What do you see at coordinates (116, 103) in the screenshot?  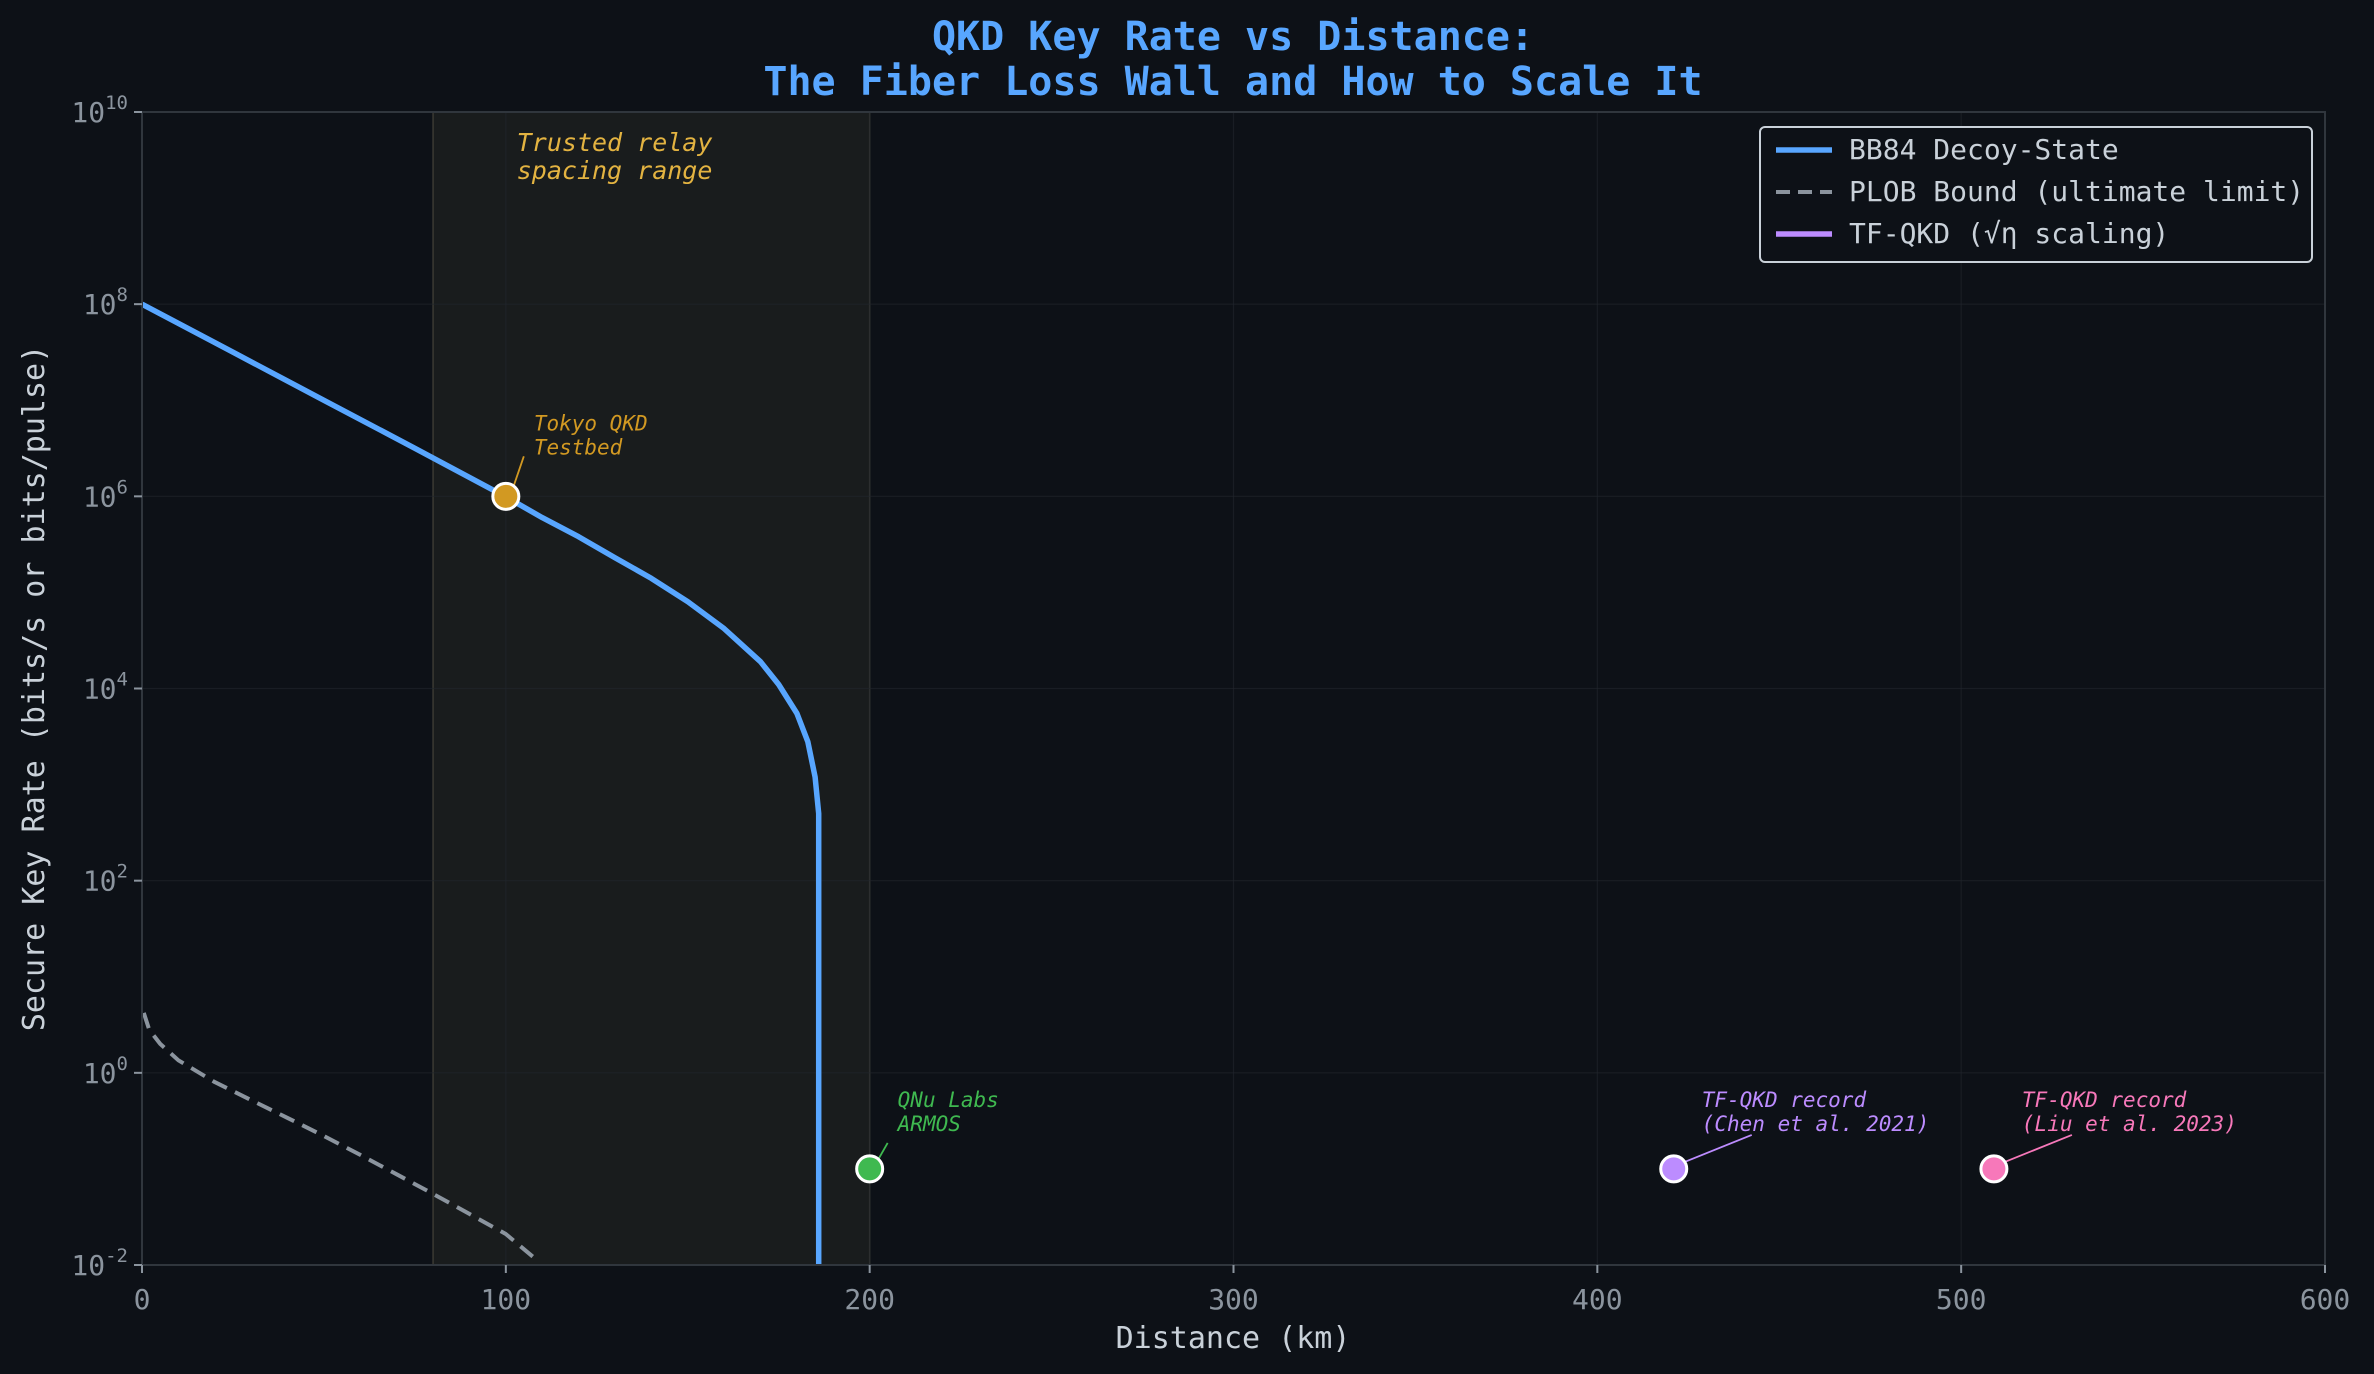 I see `y-tick-exponent: 10` at bounding box center [116, 103].